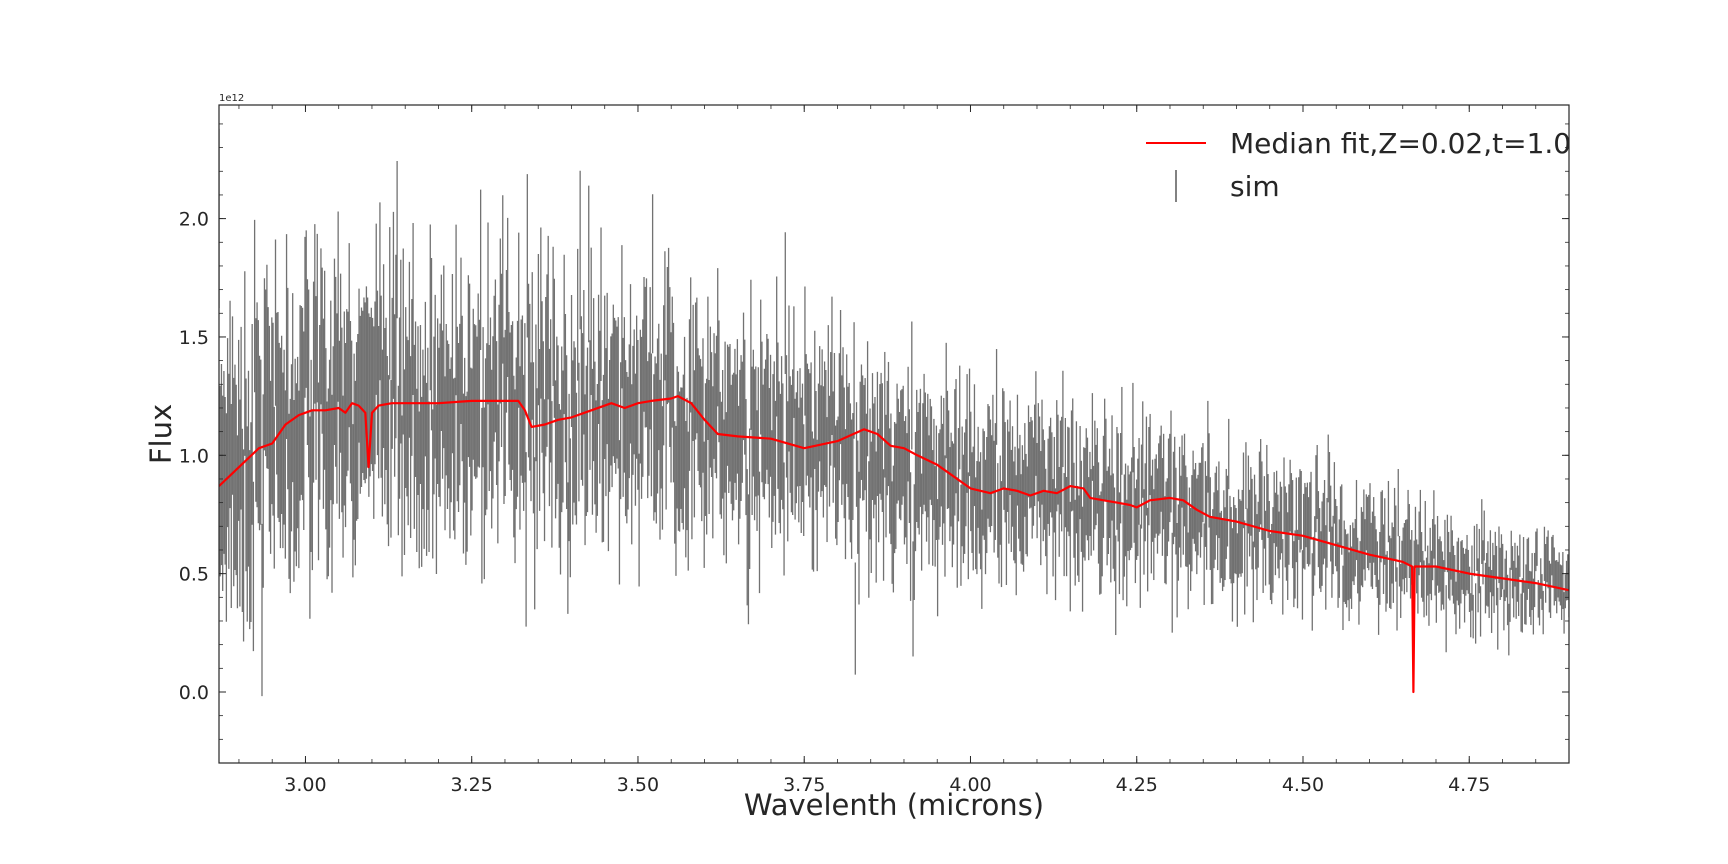 Image resolution: width=1728 pixels, height=864 pixels. I want to click on legend-fit-label: Median fit,Z=0.02,t=1.0, so click(1400, 143).